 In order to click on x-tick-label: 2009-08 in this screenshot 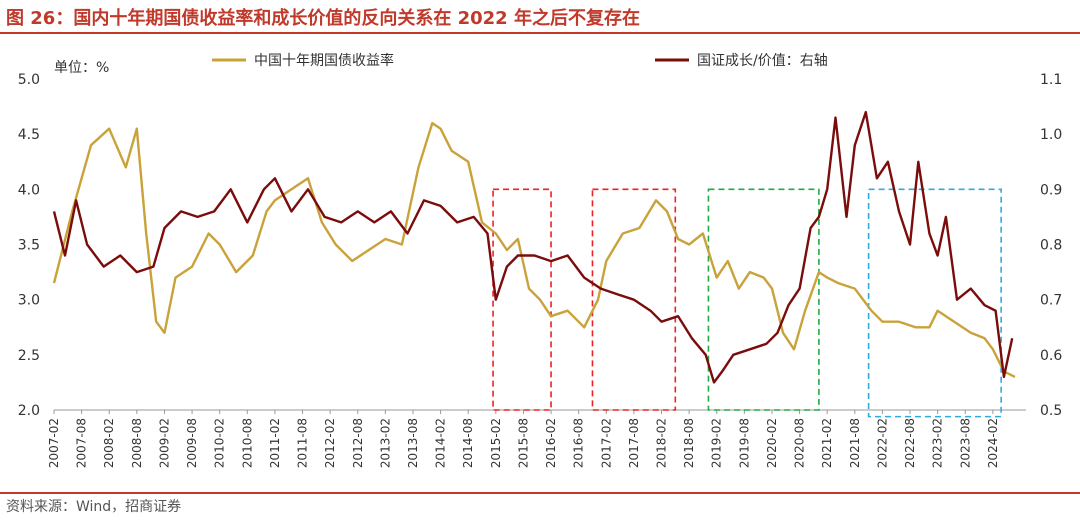, I will do `click(192, 443)`.